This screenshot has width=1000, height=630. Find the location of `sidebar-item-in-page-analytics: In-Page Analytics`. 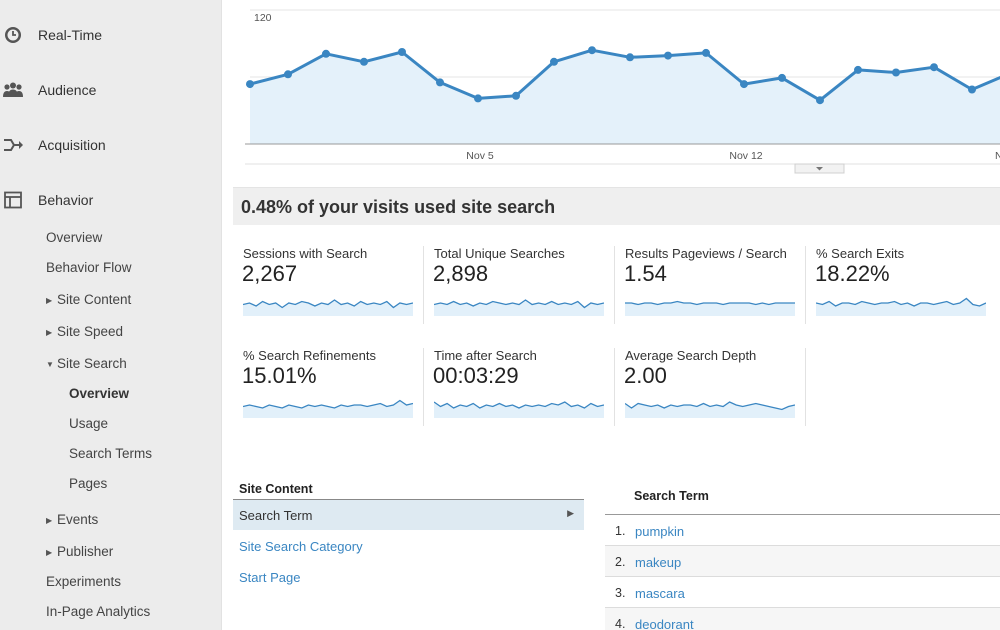

sidebar-item-in-page-analytics: In-Page Analytics is located at coordinates (98, 612).